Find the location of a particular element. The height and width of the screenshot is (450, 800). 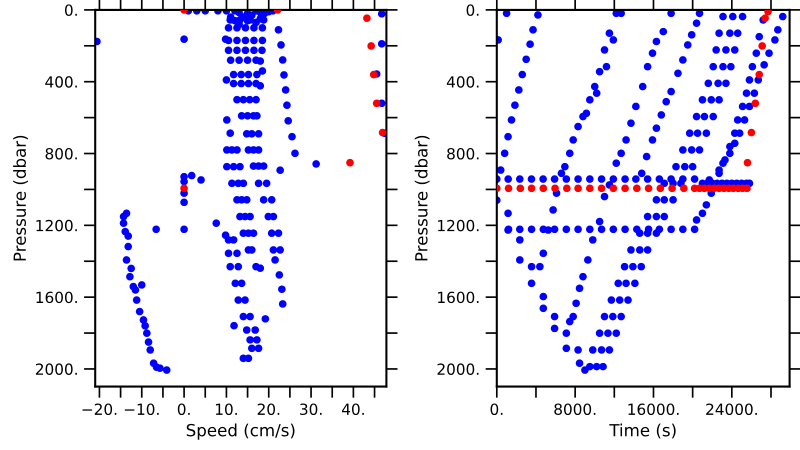

x-tick-label: −20. is located at coordinates (99, 409).